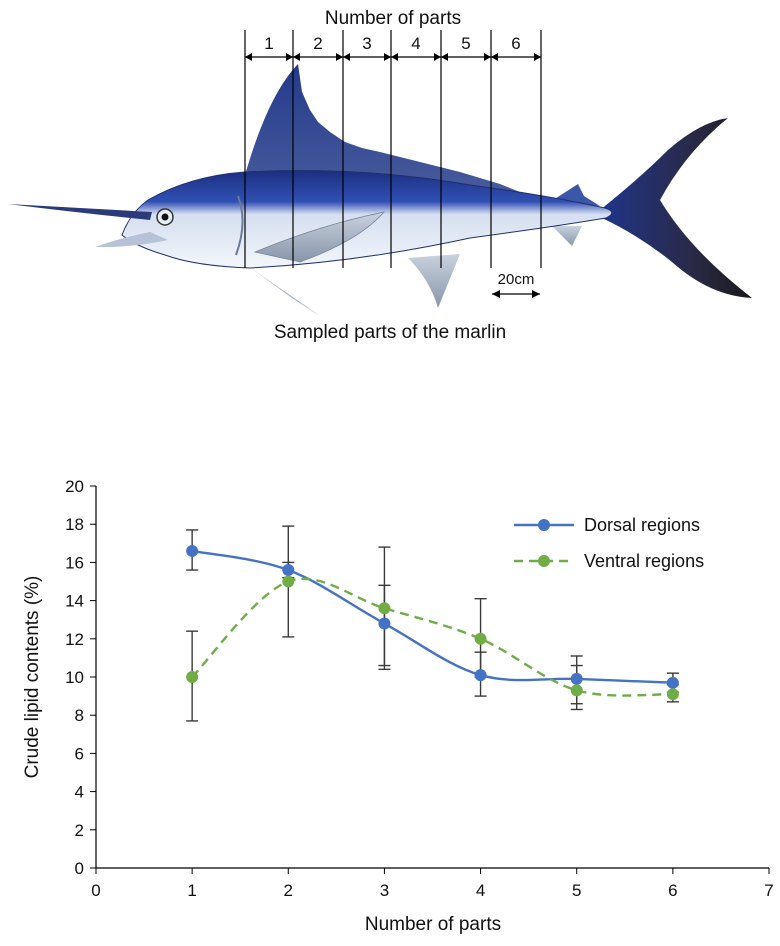 This screenshot has height=946, width=780. Describe the element at coordinates (366, 43) in the screenshot. I see `part-label: 3` at that location.